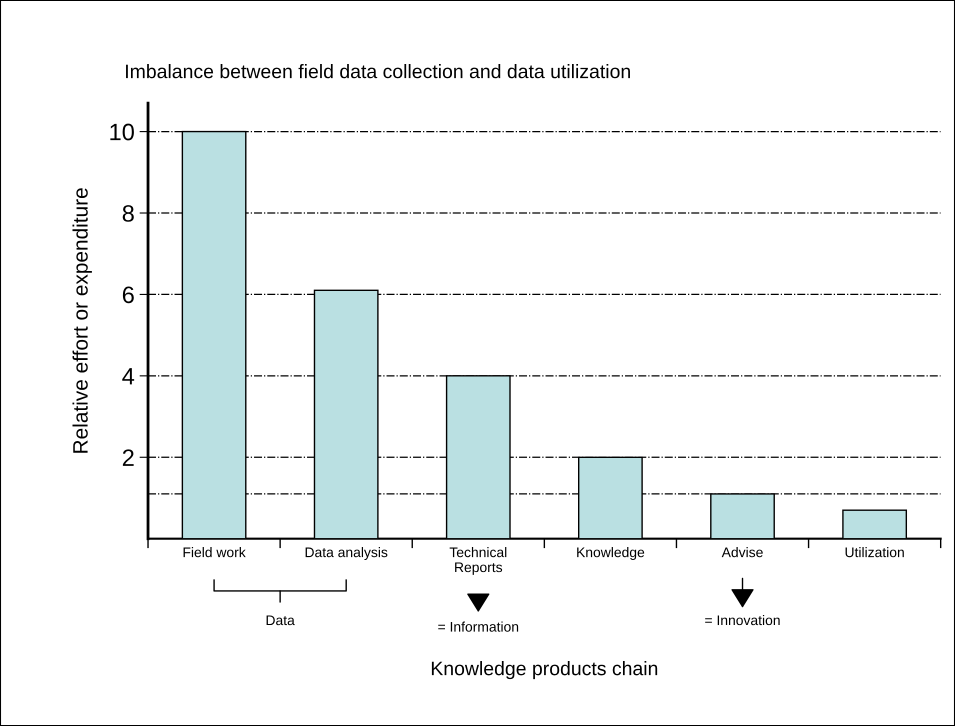 This screenshot has width=955, height=726. Describe the element at coordinates (545, 670) in the screenshot. I see `x-axis-title: Knowledge products chain` at that location.